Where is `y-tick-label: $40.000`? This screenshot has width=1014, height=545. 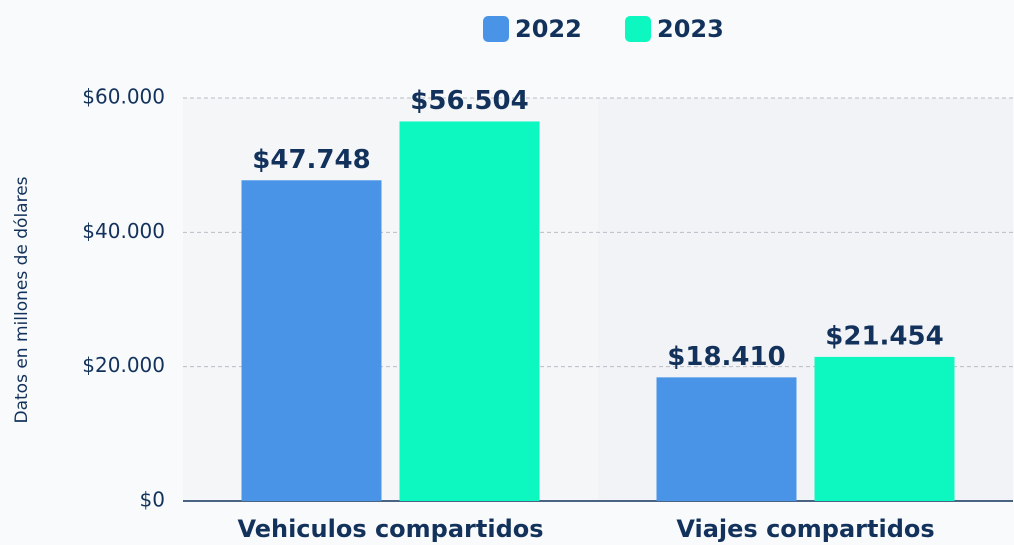
y-tick-label: $40.000 is located at coordinates (123, 231).